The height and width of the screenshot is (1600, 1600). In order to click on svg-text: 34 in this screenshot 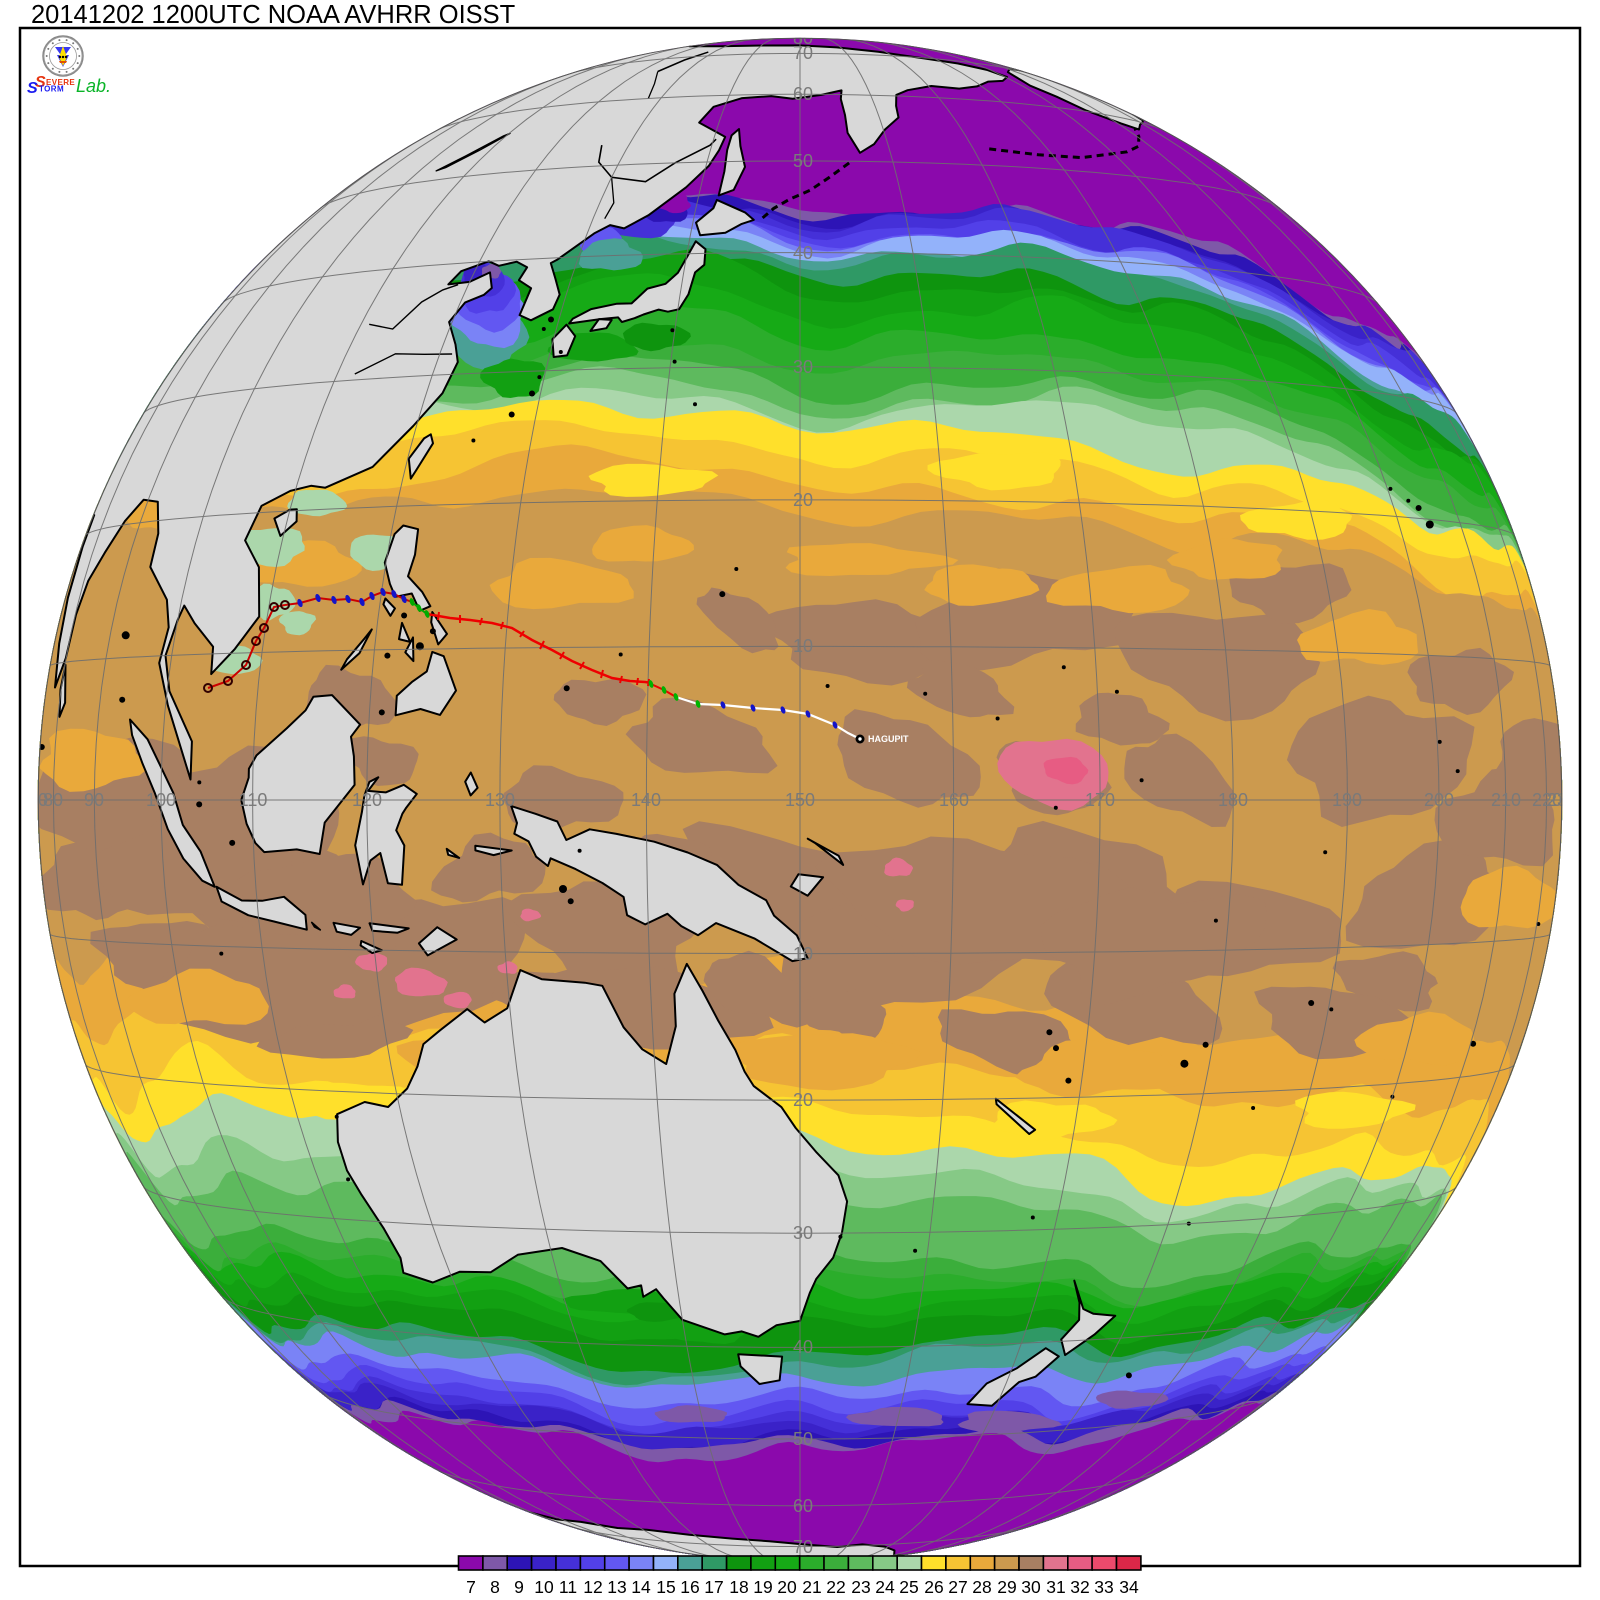, I will do `click(1129, 1587)`.